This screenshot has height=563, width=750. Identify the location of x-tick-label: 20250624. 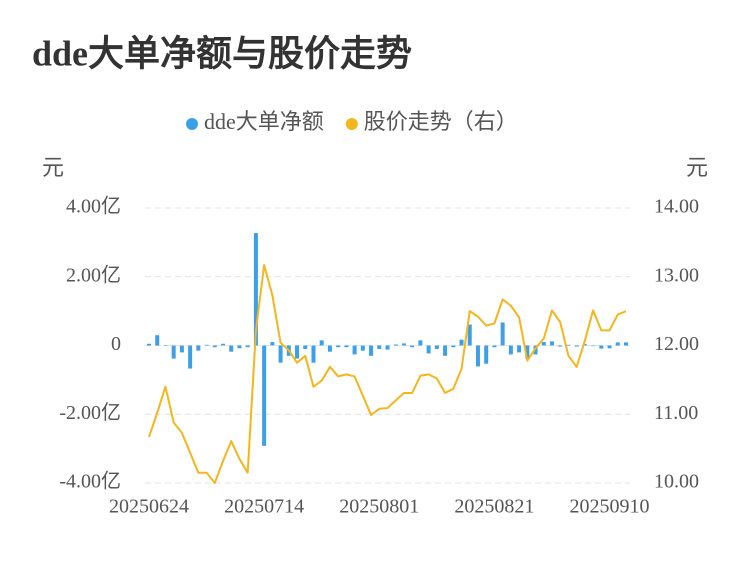
(149, 507).